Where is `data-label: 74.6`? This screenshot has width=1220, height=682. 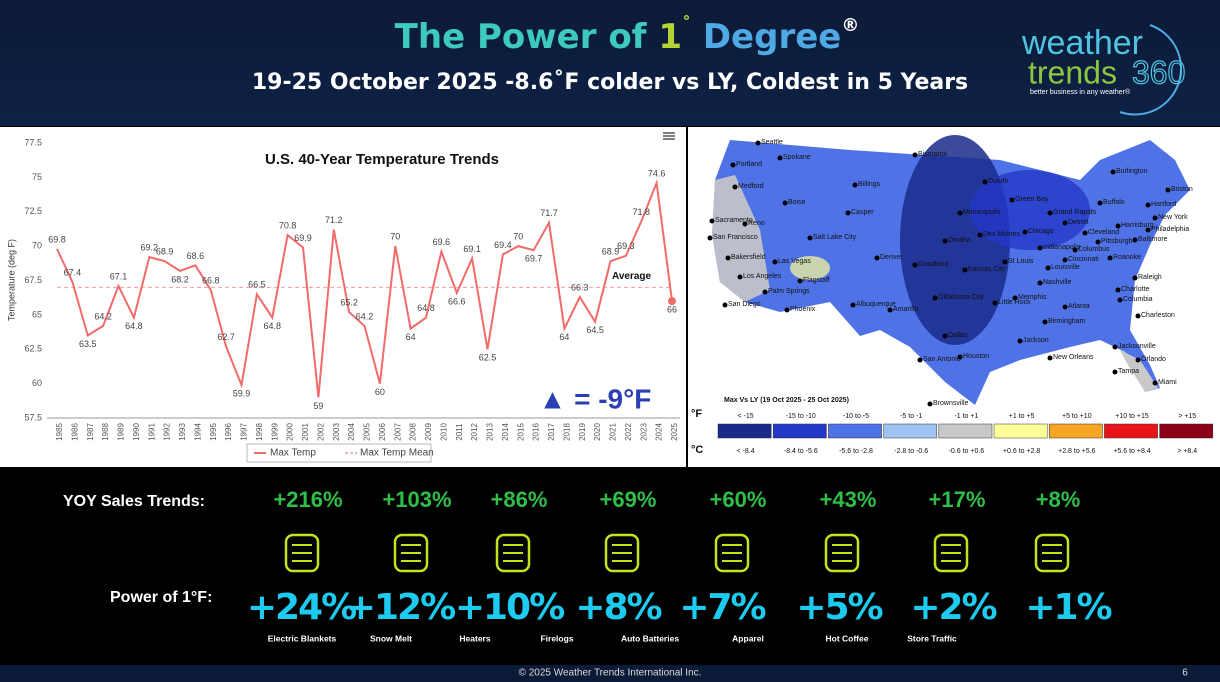
data-label: 74.6 is located at coordinates (657, 173).